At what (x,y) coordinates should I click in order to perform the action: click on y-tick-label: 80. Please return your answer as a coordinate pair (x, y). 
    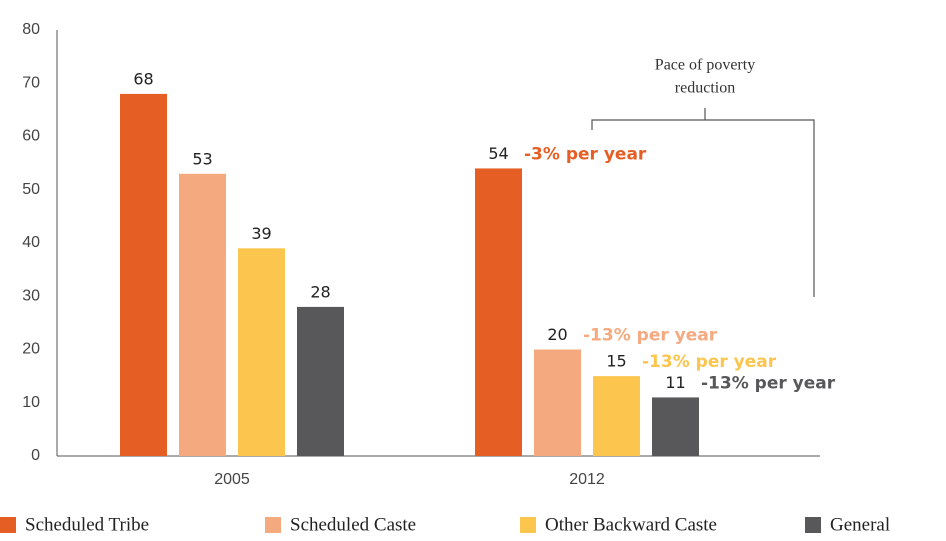
    Looking at the image, I should click on (31, 29).